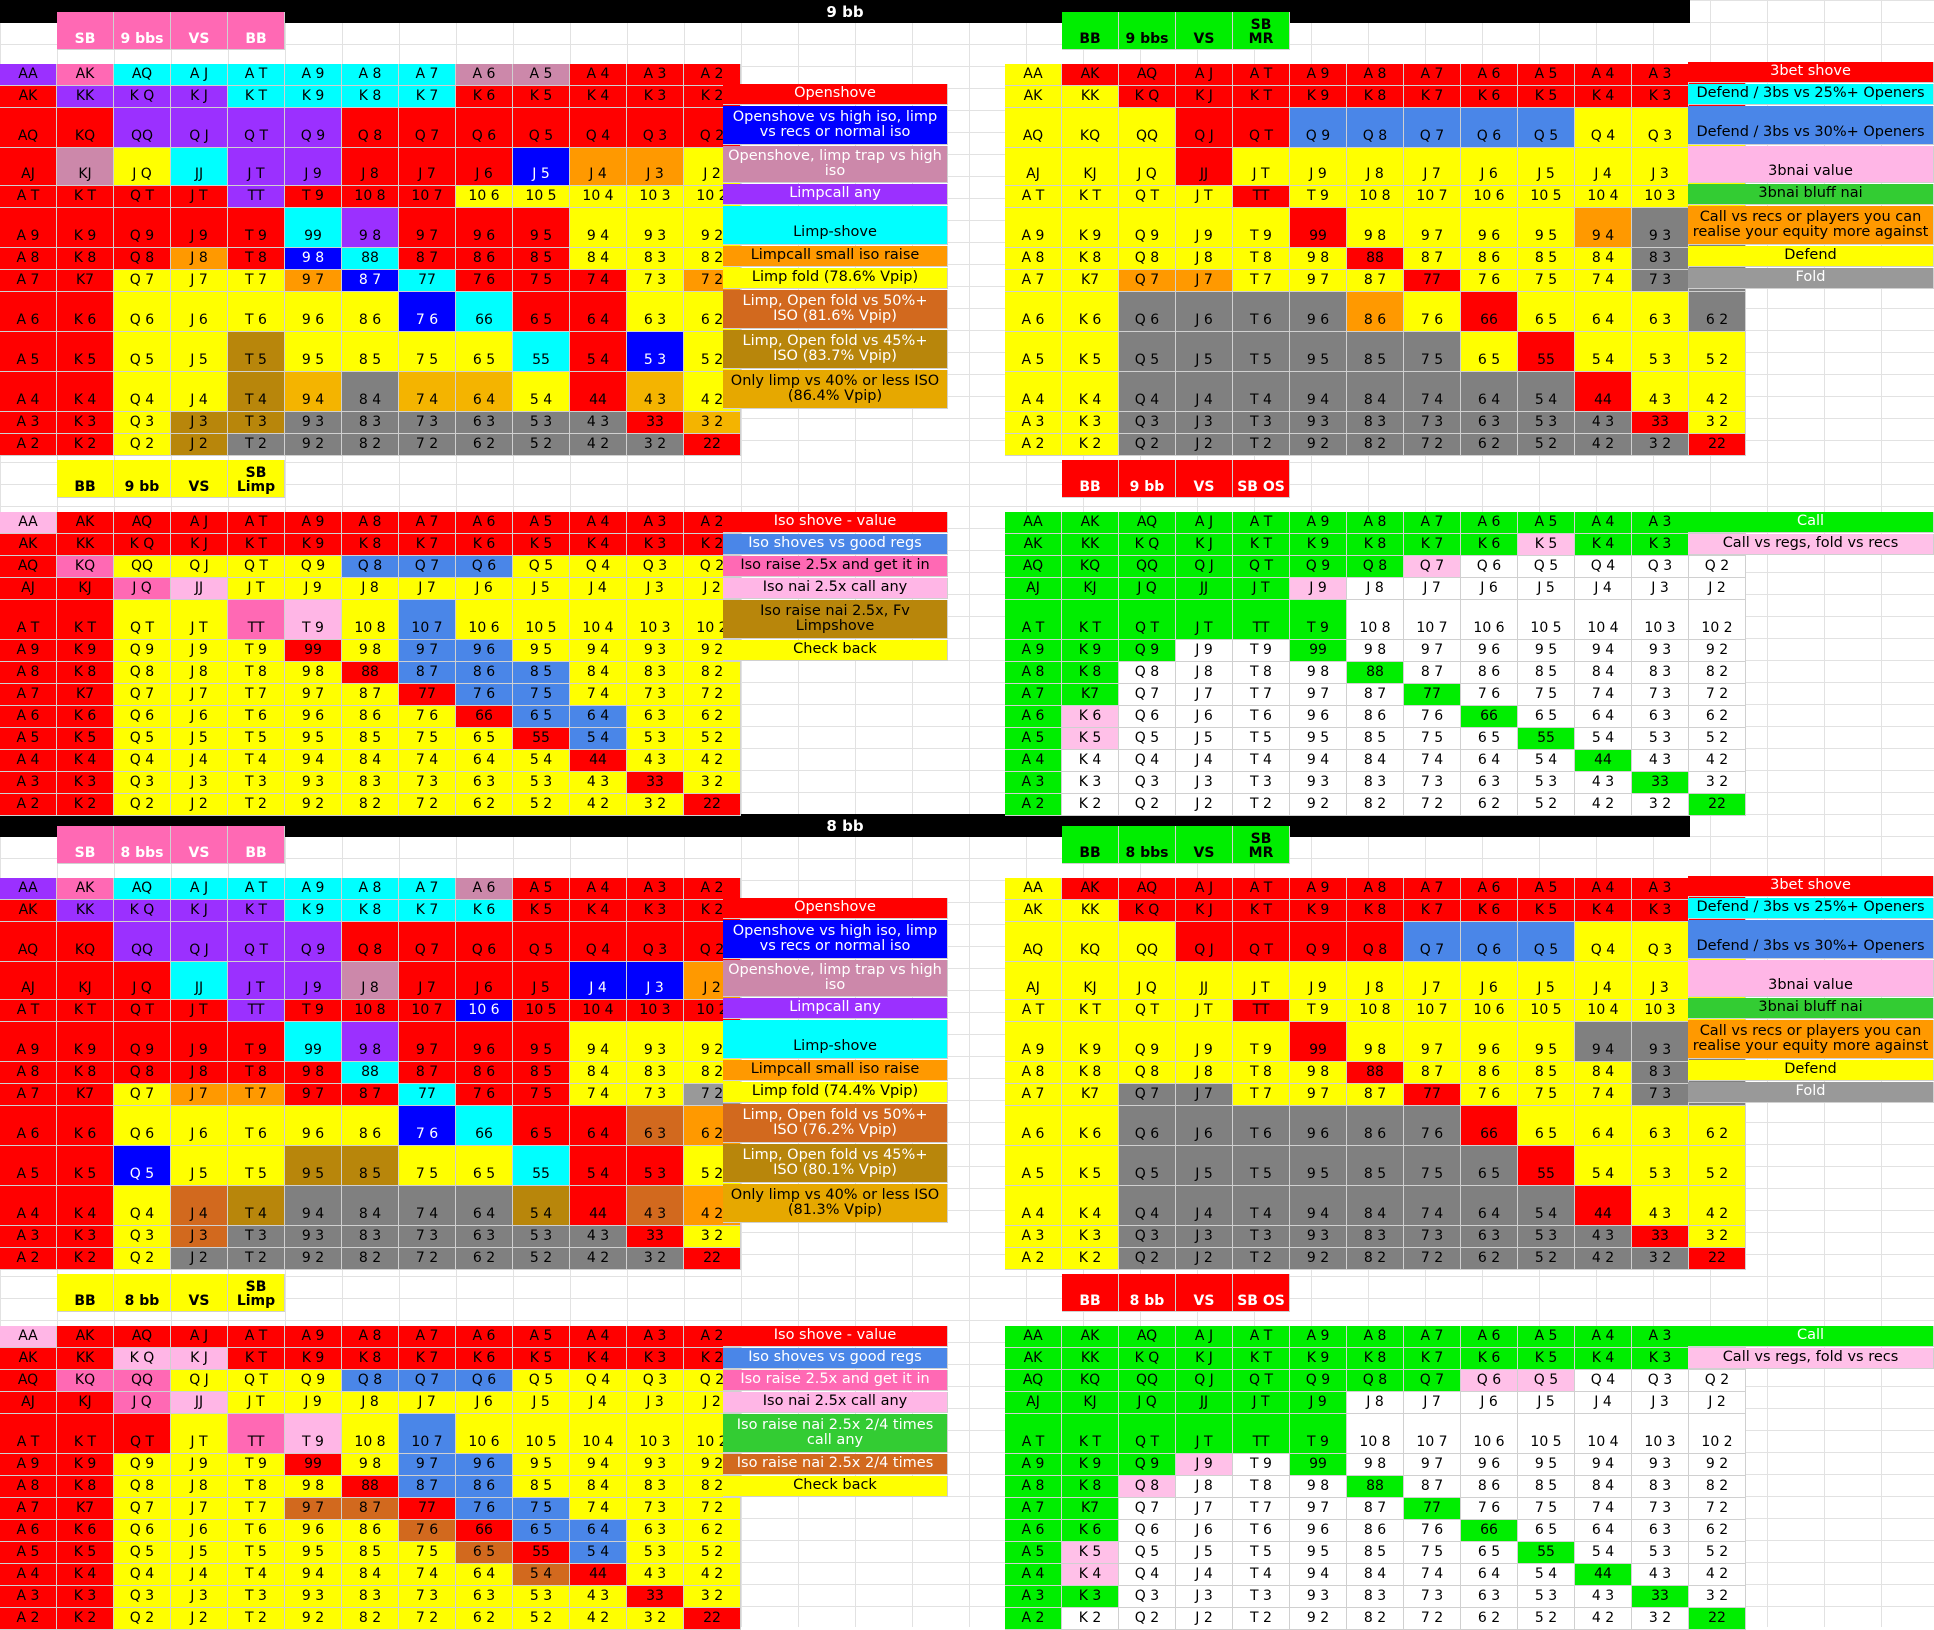 The image size is (1934, 1630). What do you see at coordinates (1147, 589) in the screenshot?
I see `hand-cell: J Q` at bounding box center [1147, 589].